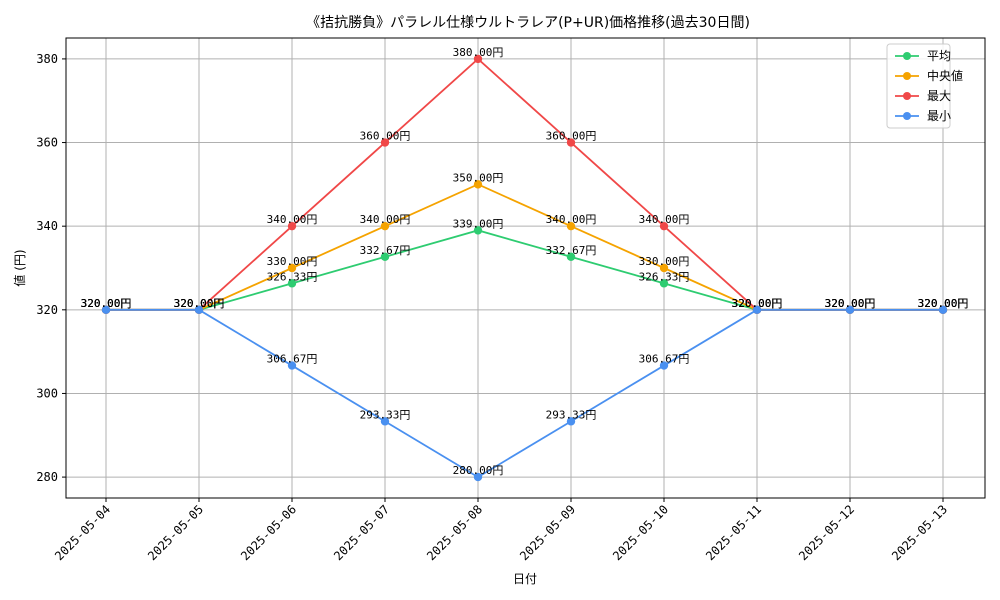 The image size is (1000, 600). What do you see at coordinates (640, 532) in the screenshot?
I see `x-tick-label: 2025-05-10` at bounding box center [640, 532].